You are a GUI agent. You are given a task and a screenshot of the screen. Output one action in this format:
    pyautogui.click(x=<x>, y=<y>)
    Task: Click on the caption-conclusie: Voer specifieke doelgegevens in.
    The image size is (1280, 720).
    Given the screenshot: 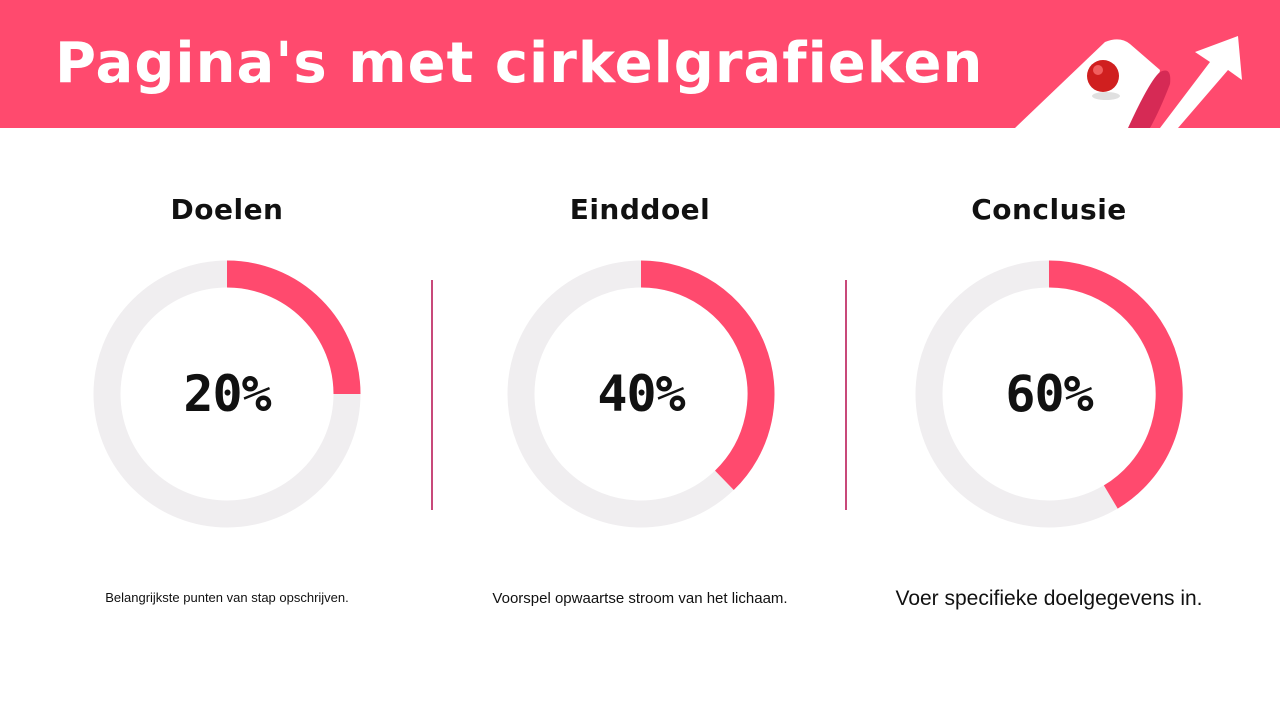 What is the action you would take?
    pyautogui.click(x=1049, y=598)
    